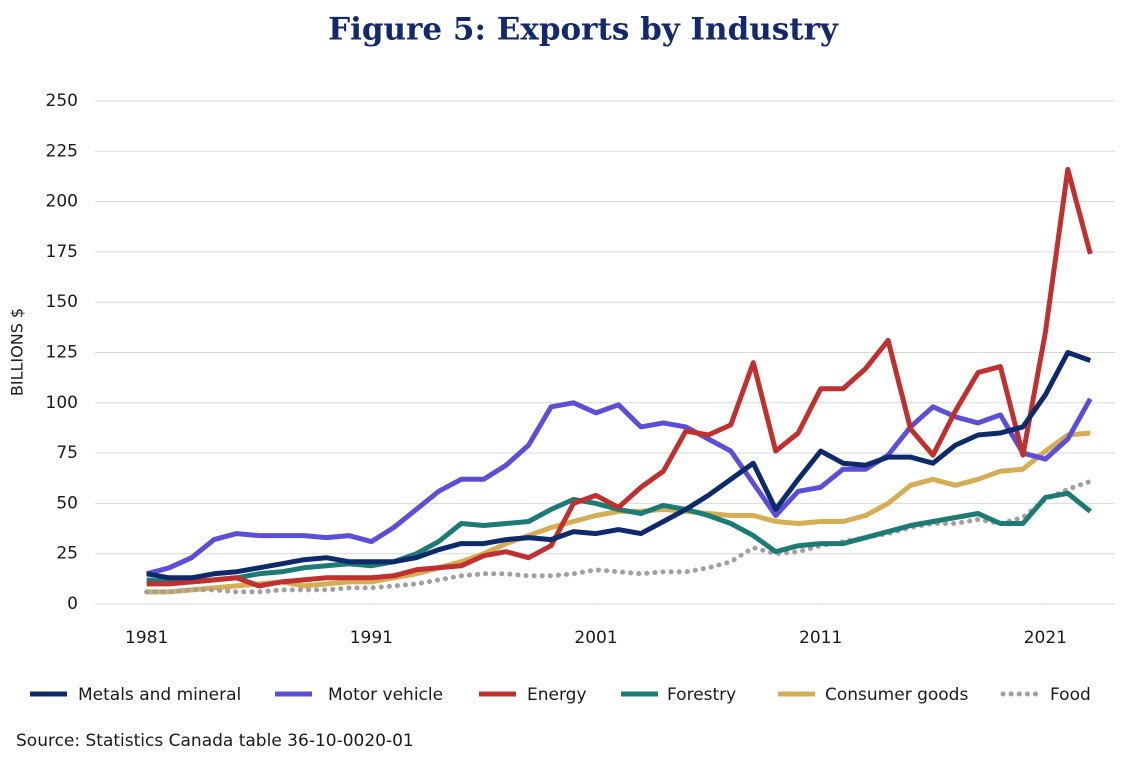 The image size is (1140, 765). Describe the element at coordinates (1045, 638) in the screenshot. I see `x-tick-label: 2021` at that location.